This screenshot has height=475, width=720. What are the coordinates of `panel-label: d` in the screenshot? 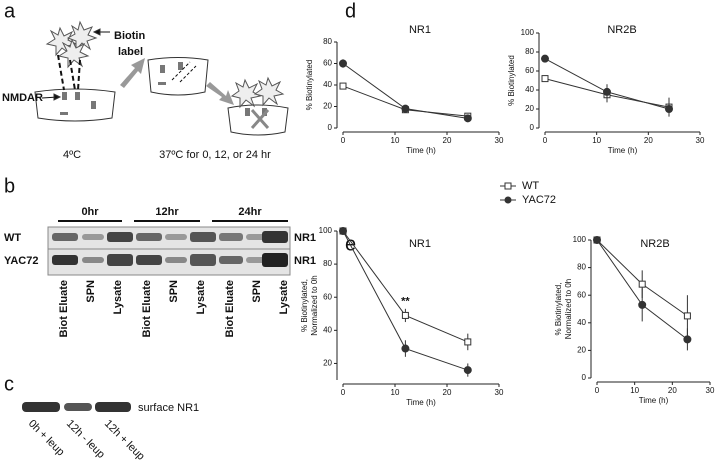 It's located at (350, 11).